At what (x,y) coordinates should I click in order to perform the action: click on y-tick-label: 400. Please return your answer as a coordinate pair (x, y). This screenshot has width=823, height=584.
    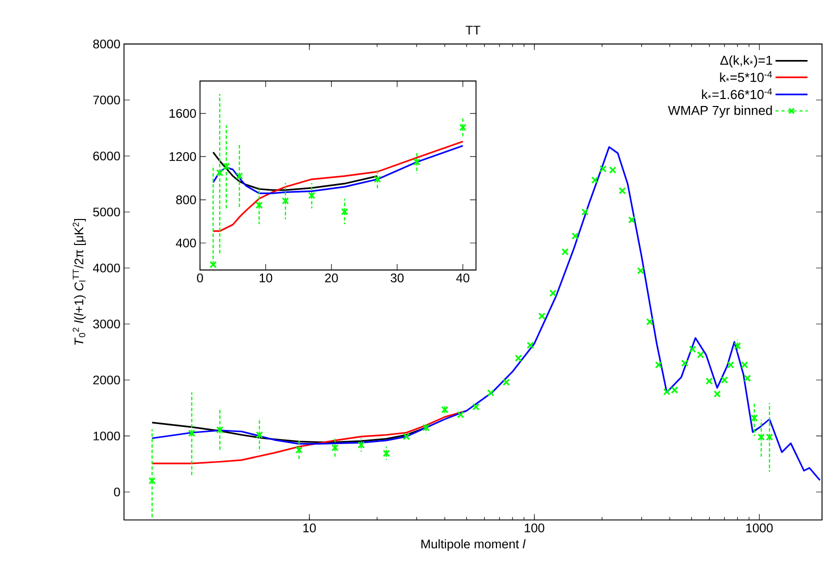
    Looking at the image, I should click on (186, 243).